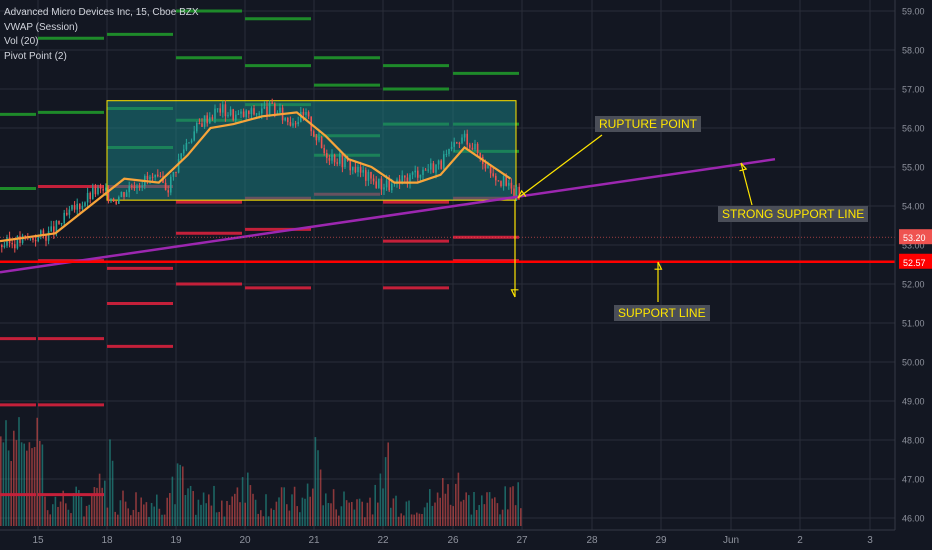  I want to click on y-tick-label: 56.00, so click(913, 129).